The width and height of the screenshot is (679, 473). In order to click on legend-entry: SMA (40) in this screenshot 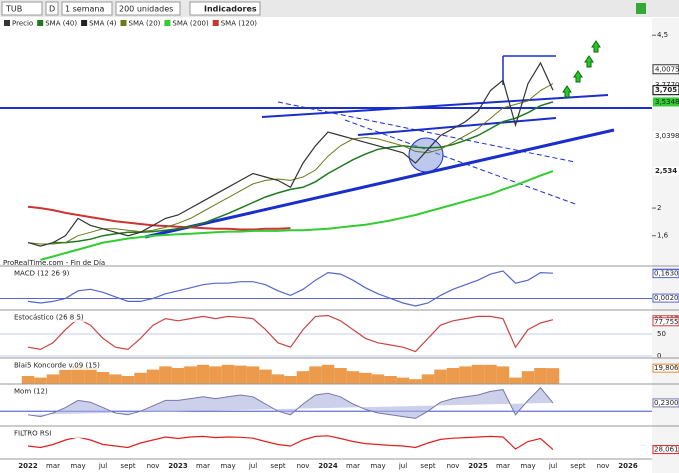, I will do `click(61, 24)`.